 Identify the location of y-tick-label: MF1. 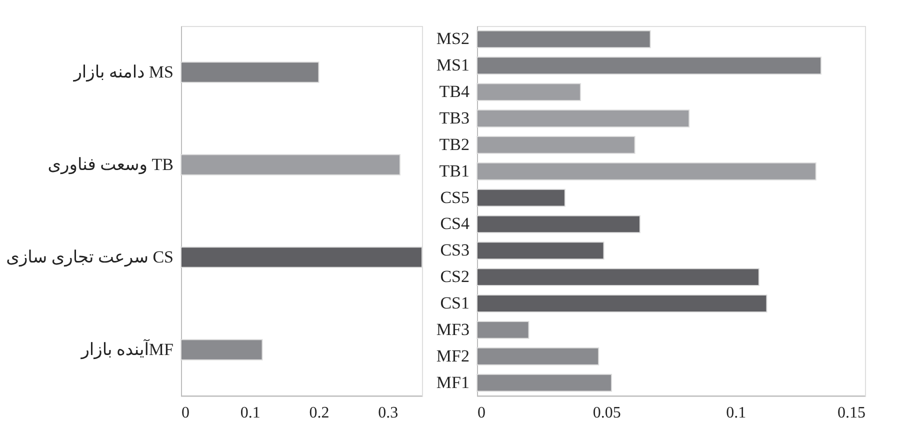
(453, 382).